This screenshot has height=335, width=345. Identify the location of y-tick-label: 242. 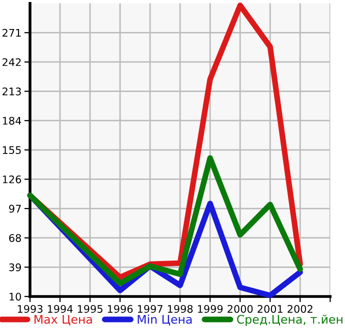
(11, 62).